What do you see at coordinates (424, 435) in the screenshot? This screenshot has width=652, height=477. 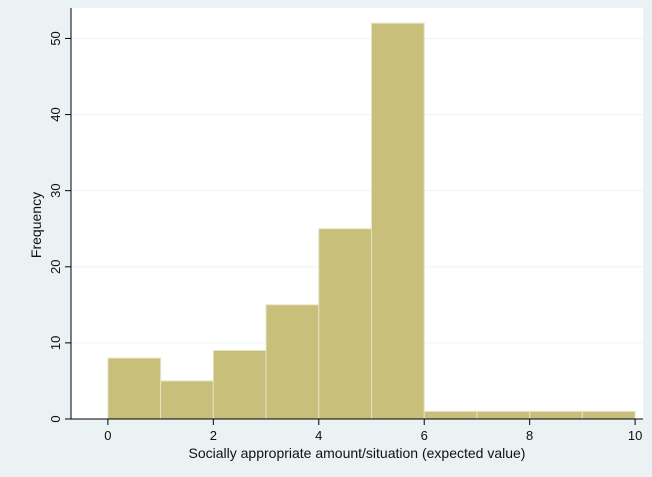 I see `x-tick-label-6: 6` at bounding box center [424, 435].